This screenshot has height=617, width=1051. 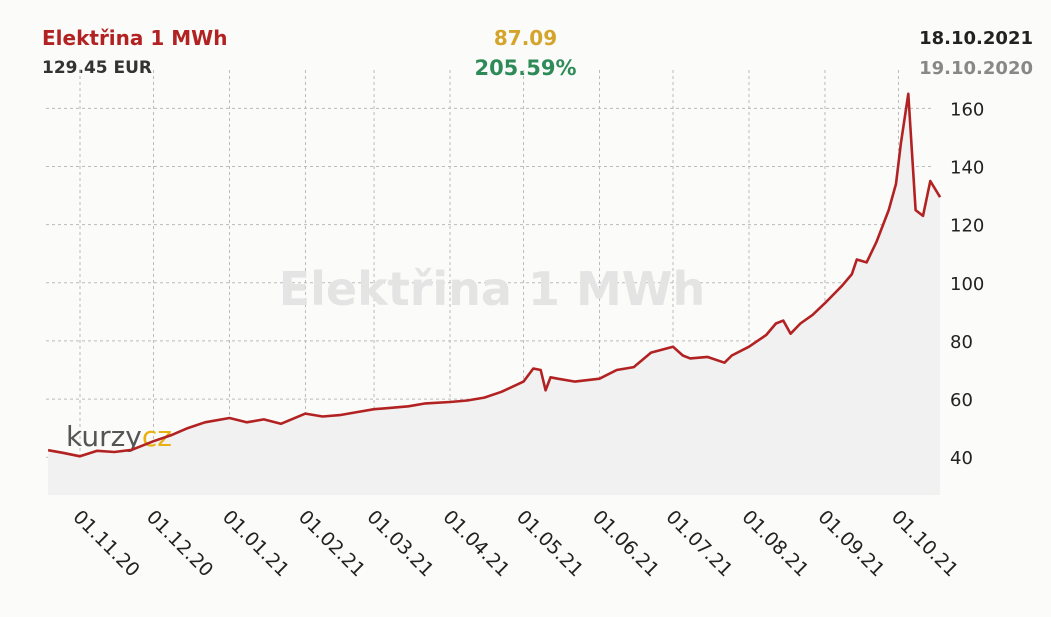 I want to click on percent-change: 205.59%, so click(x=525, y=68).